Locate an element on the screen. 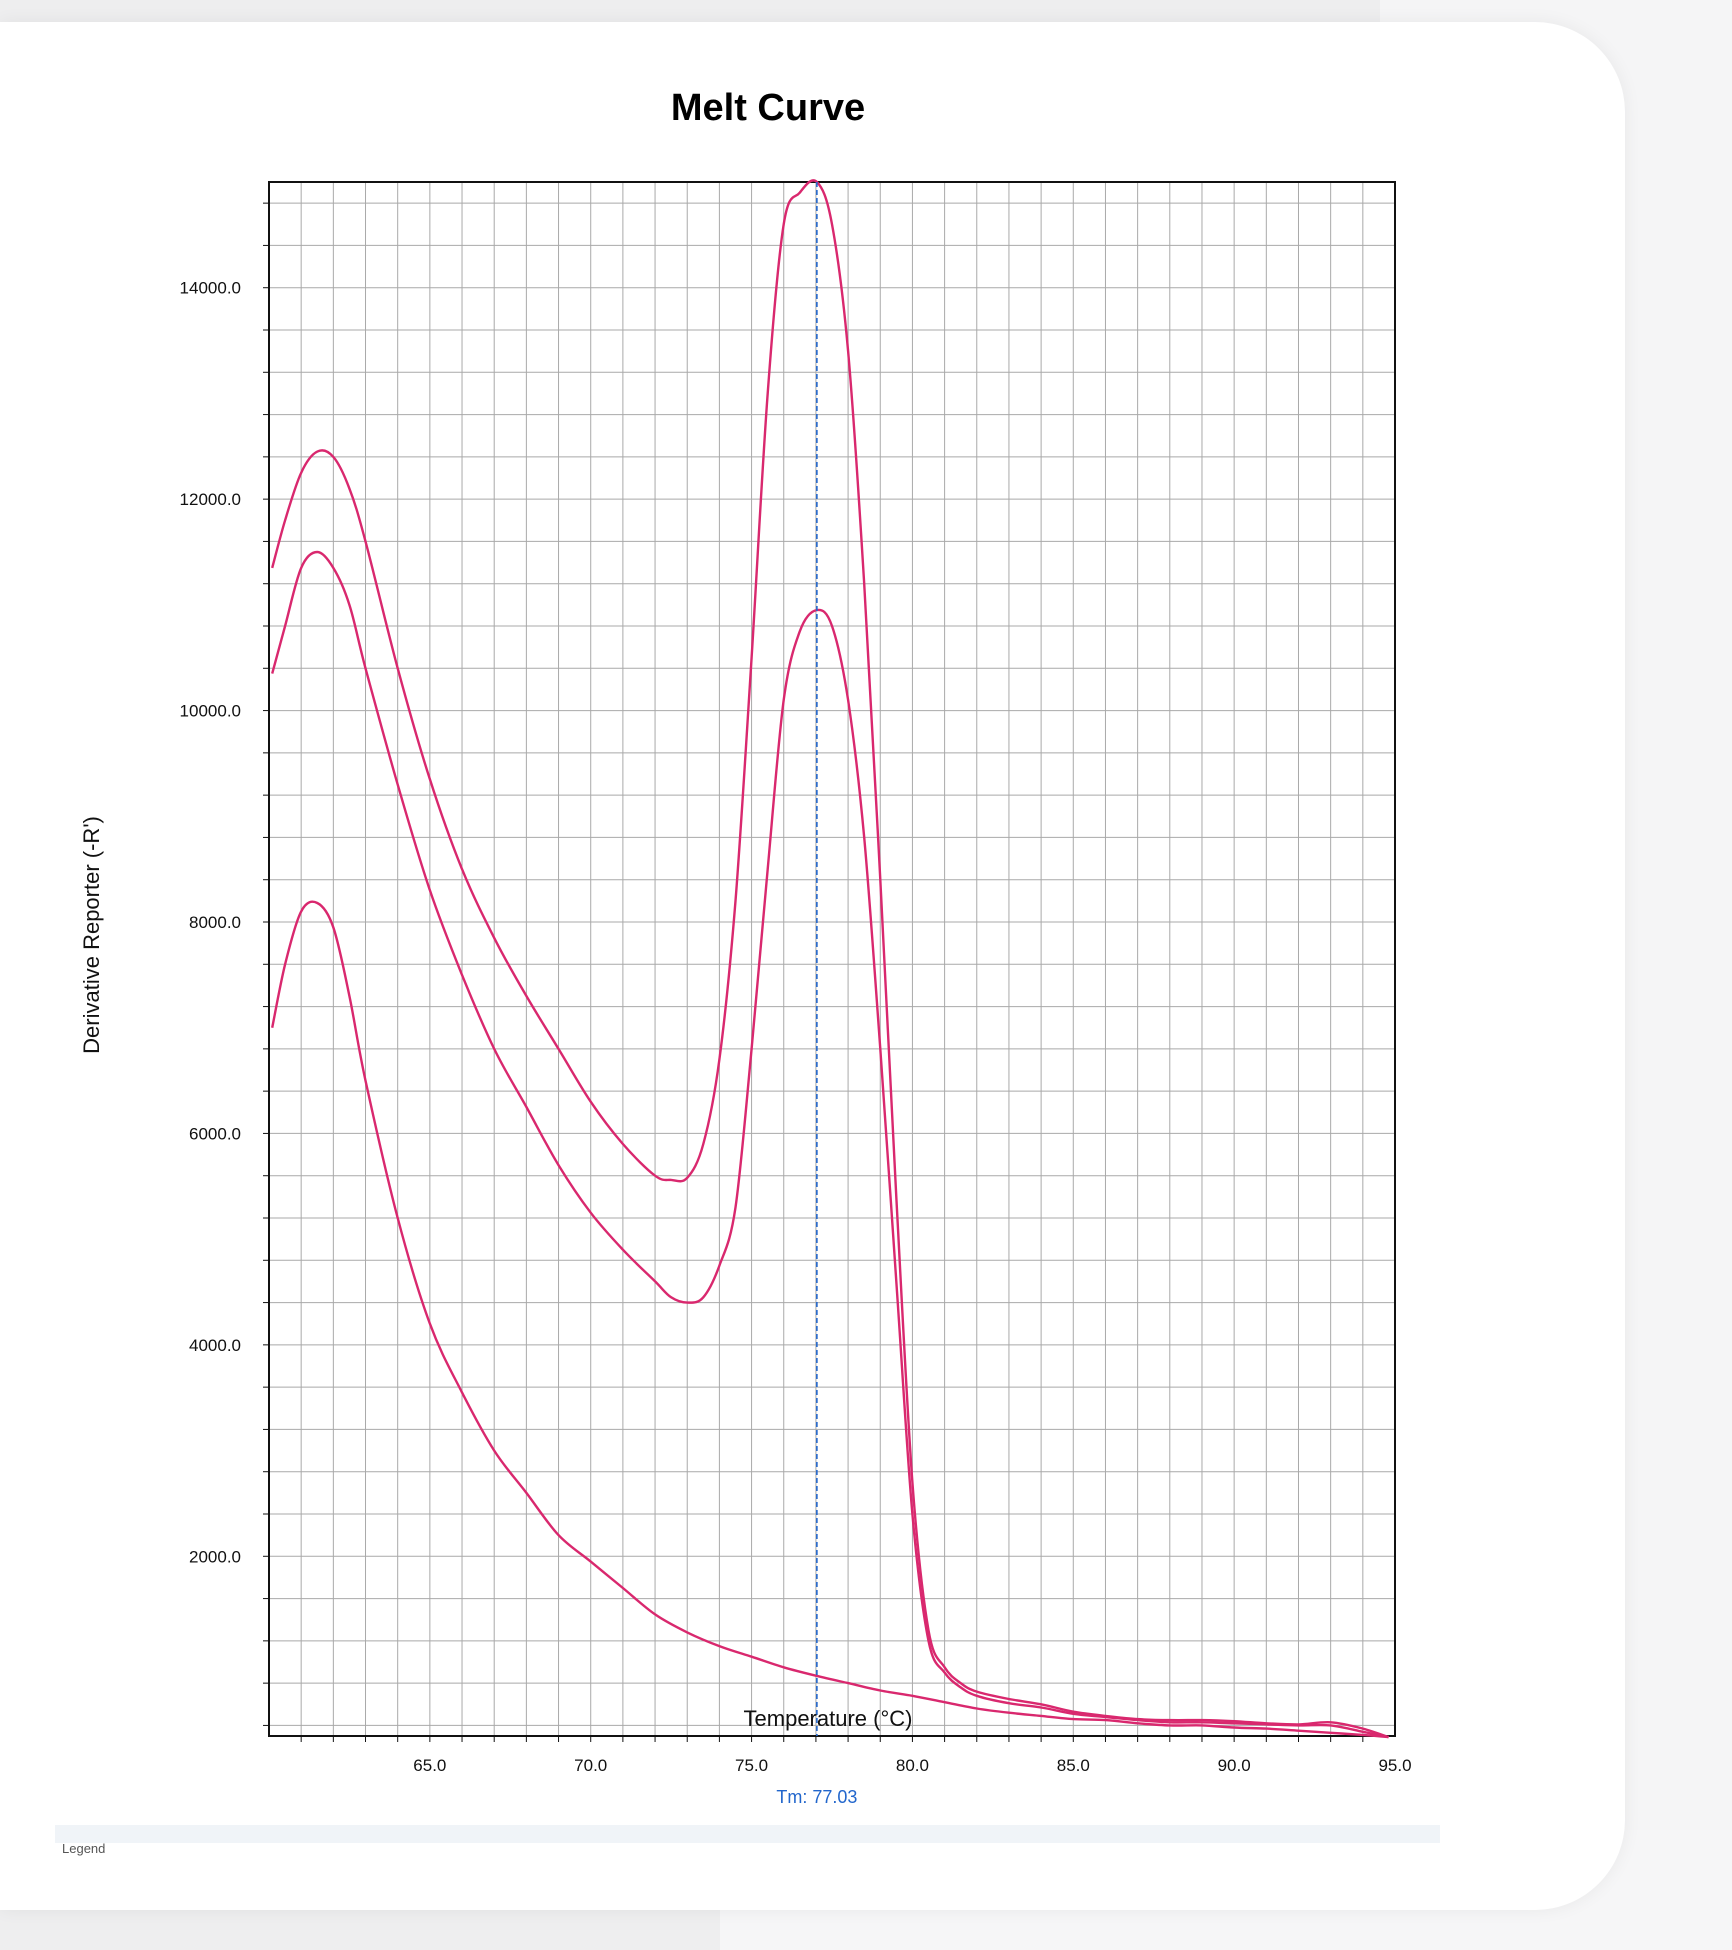 The width and height of the screenshot is (1732, 1950). y-axis-title: Derivative Reporter (-R') is located at coordinates (91, 935).